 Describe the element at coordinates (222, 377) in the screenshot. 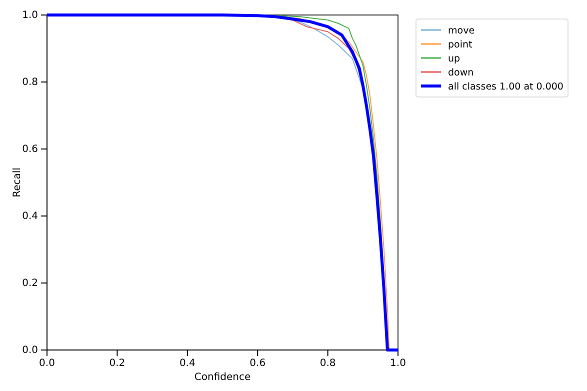

I see `x-axis-title: Confidence` at that location.